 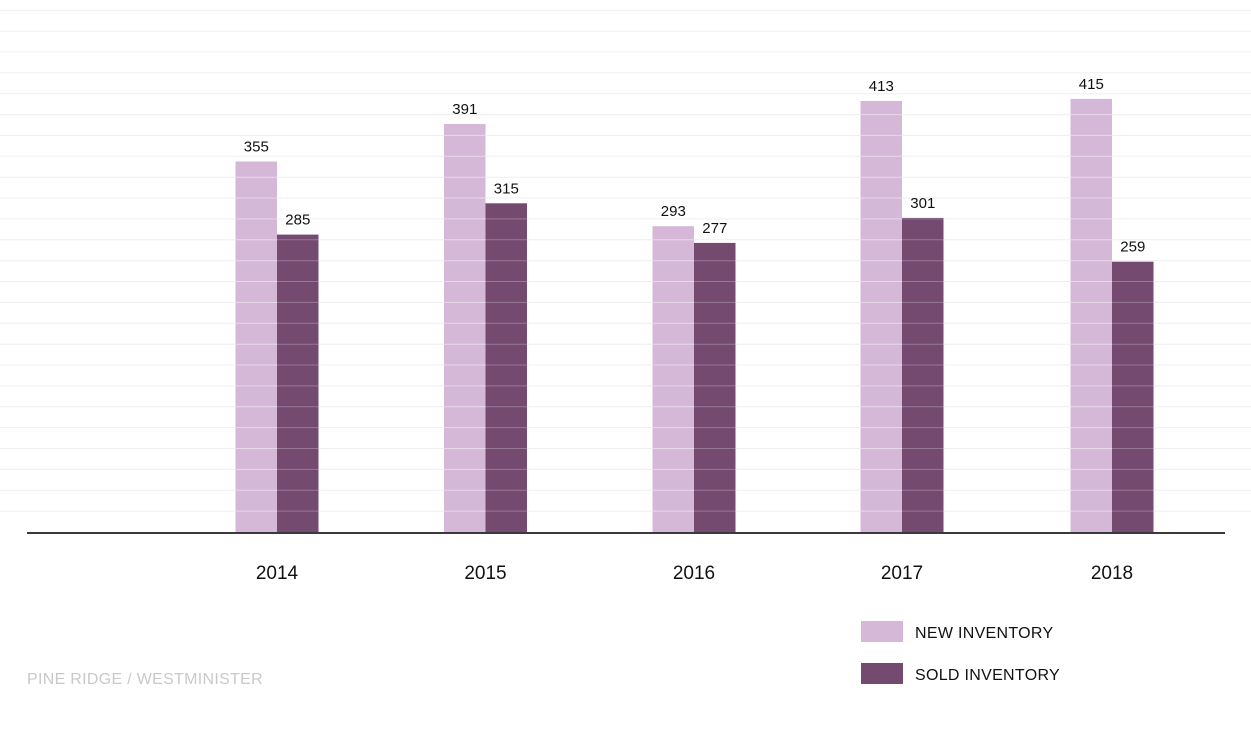 What do you see at coordinates (960, 652) in the screenshot?
I see `legend: NEW INVENTORY SOLD INVENTORY` at bounding box center [960, 652].